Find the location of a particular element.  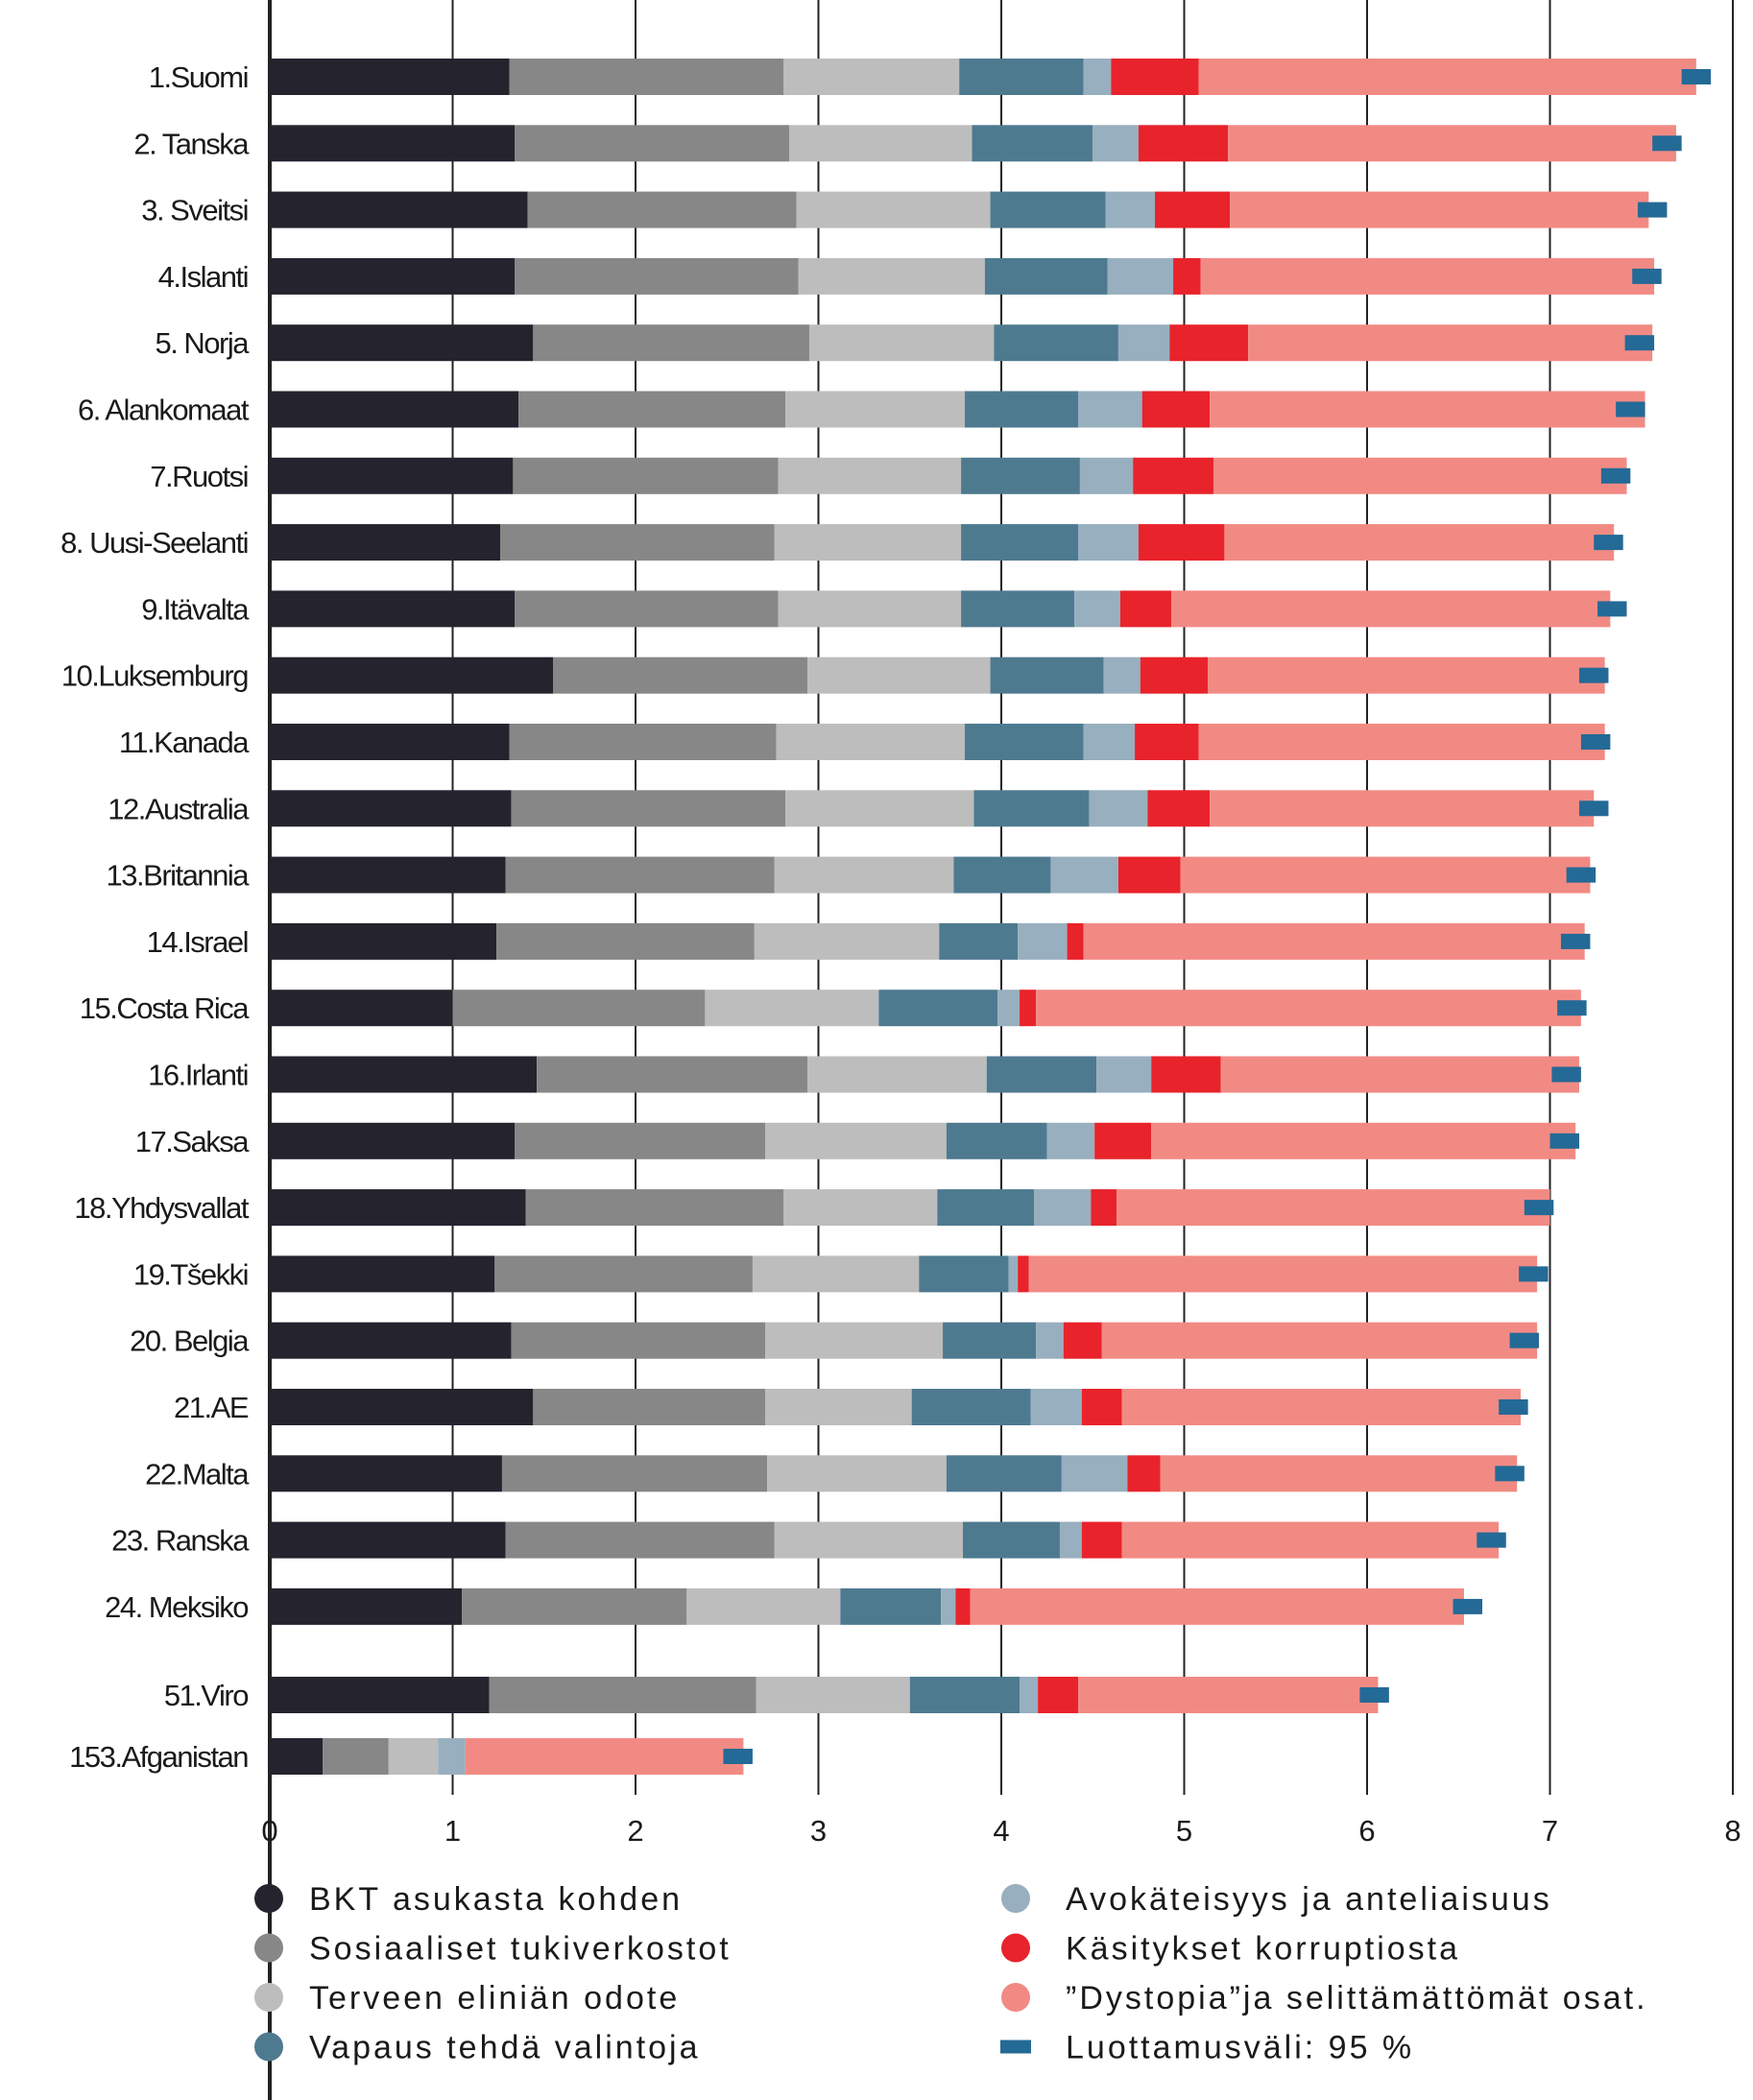

category-label: 51.Viro is located at coordinates (206, 1696).